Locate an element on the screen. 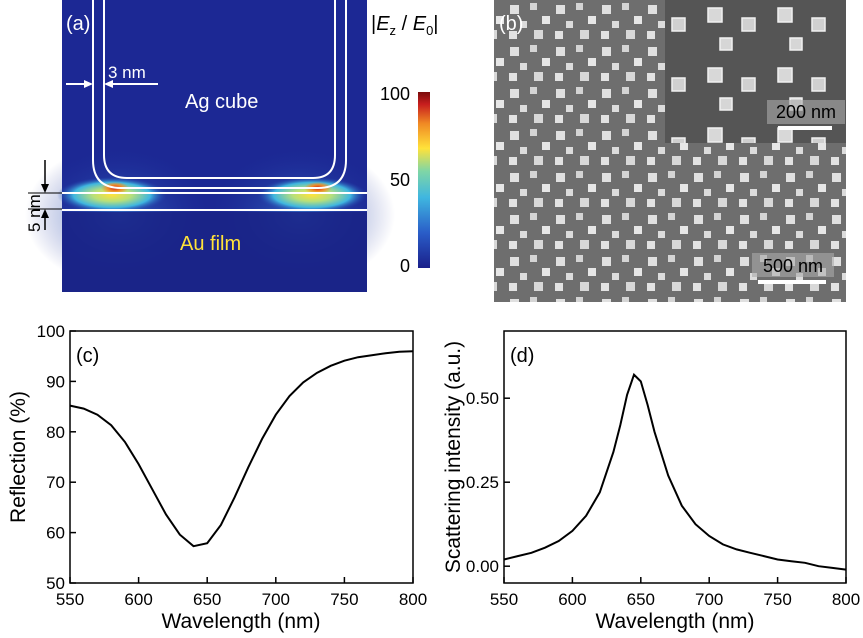 Image resolution: width=863 pixels, height=638 pixels. panel-a-label: (a) is located at coordinates (78, 24).